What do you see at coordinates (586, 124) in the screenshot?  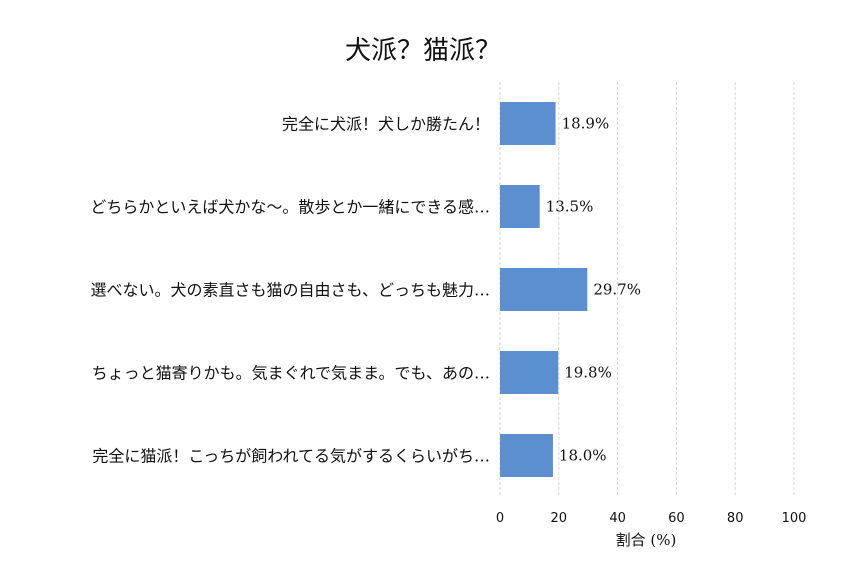 I see `bar-value-label: 18.9%` at bounding box center [586, 124].